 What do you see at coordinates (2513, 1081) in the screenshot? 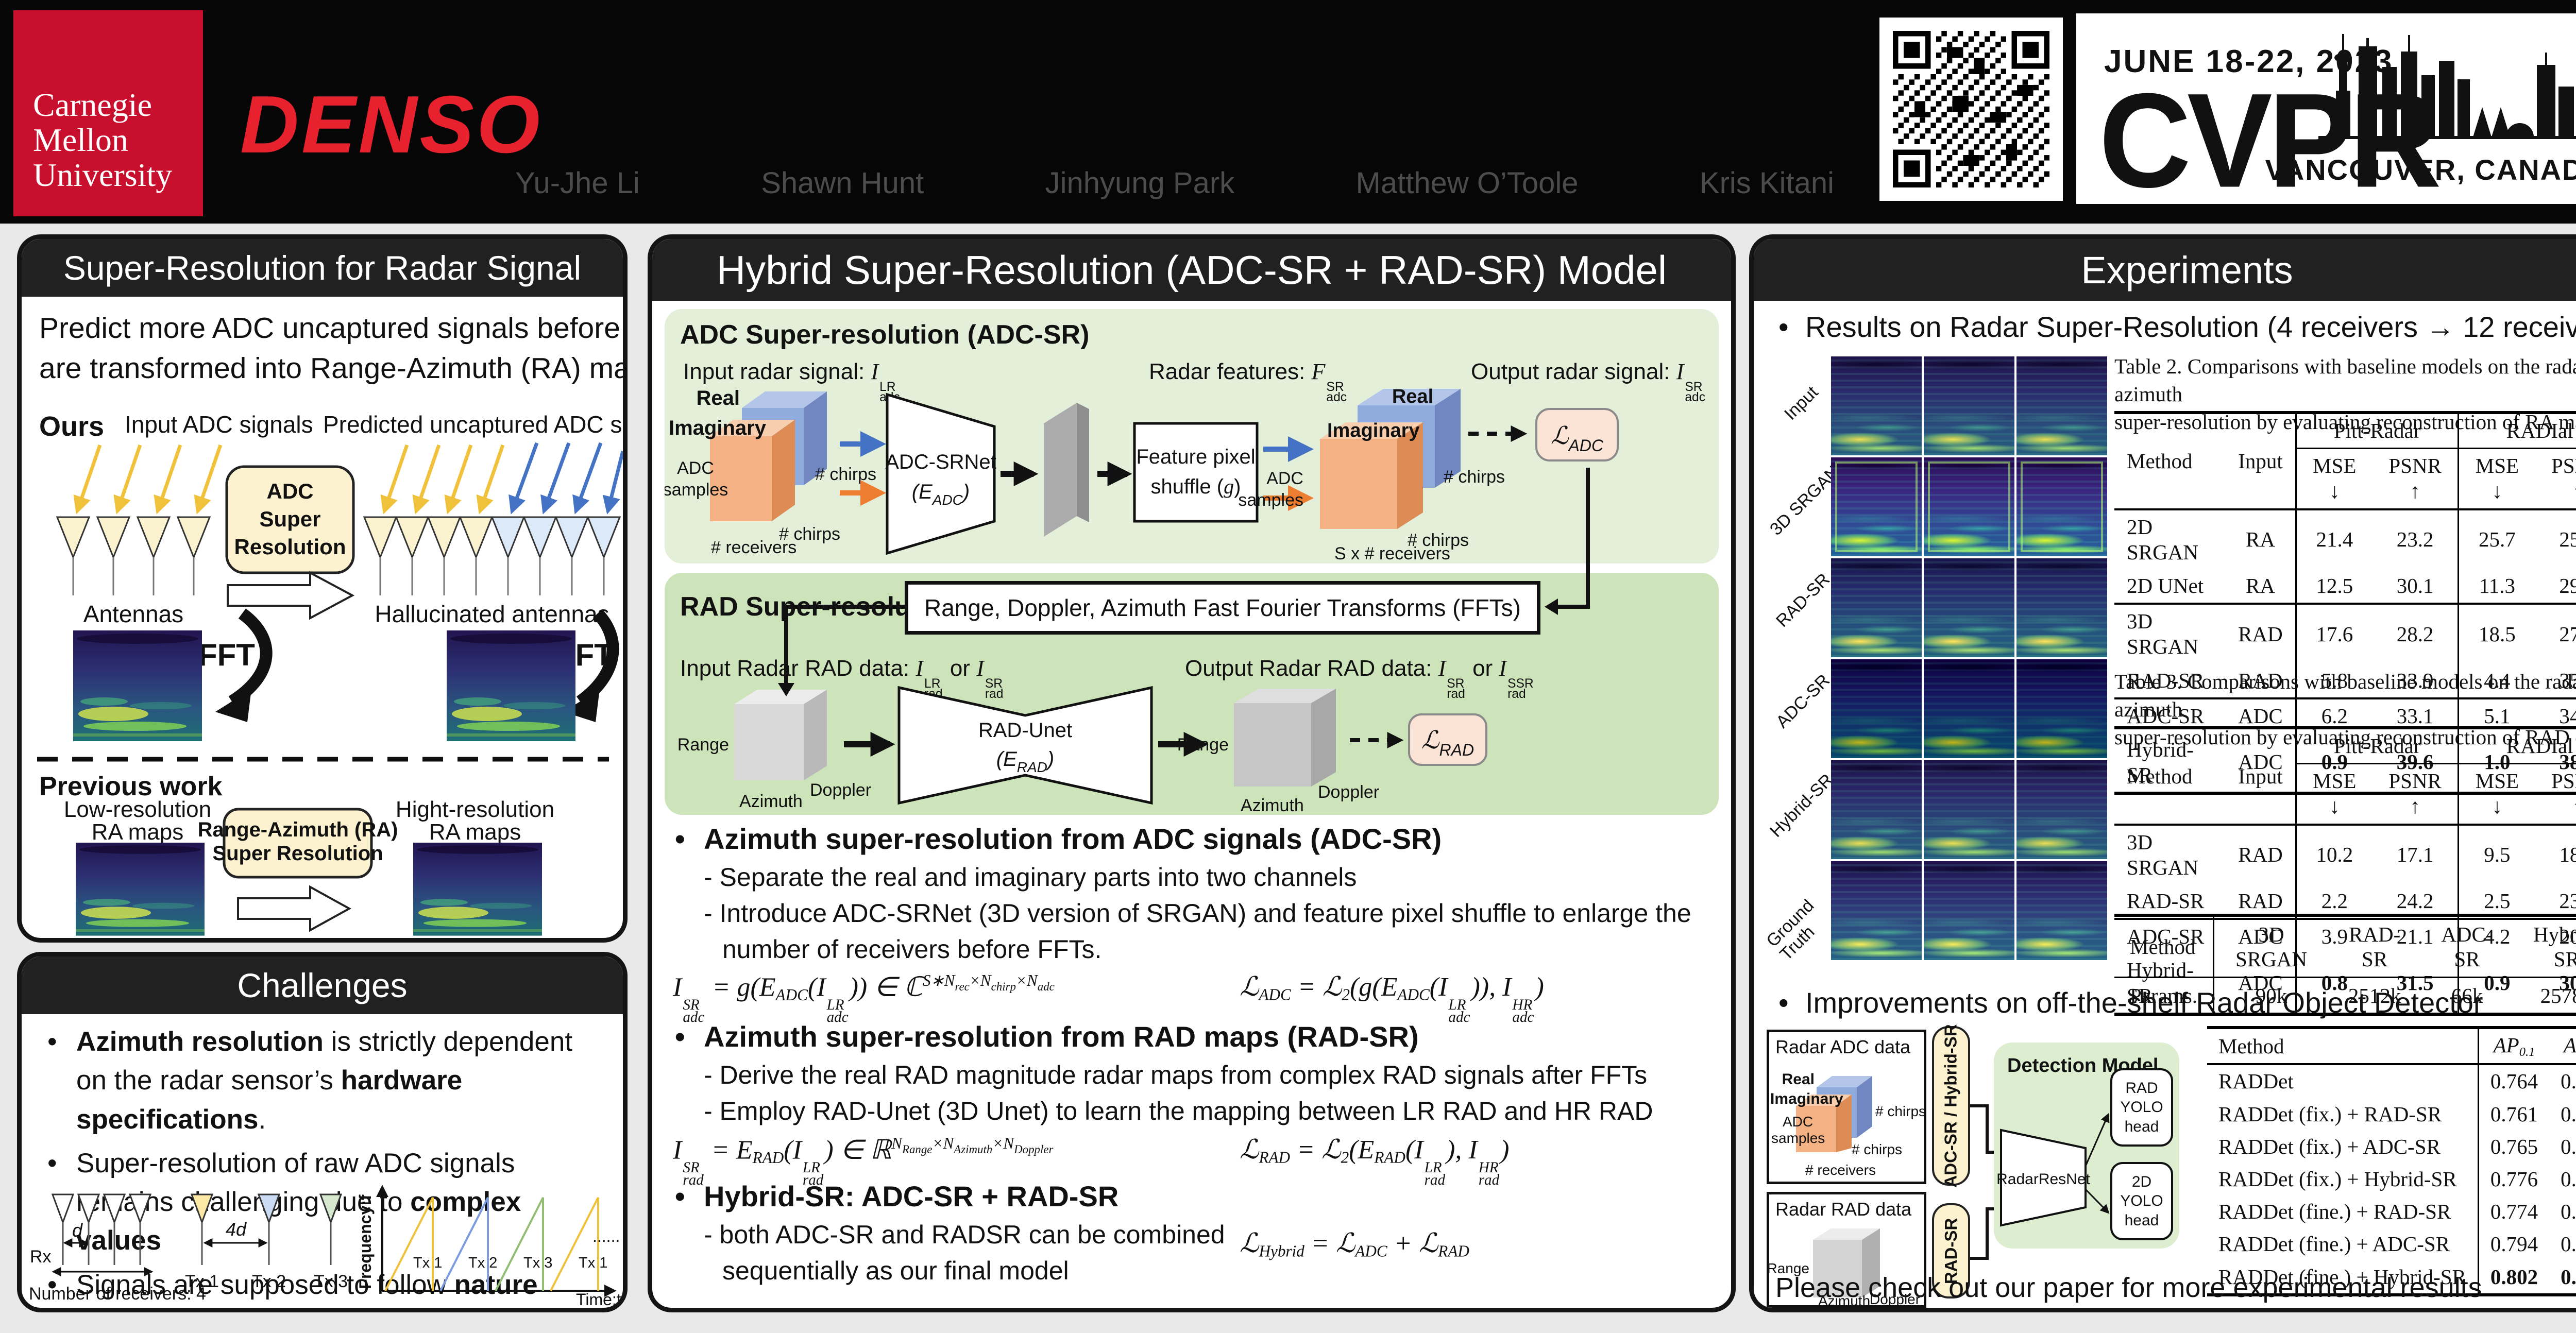
I see `table-cell: 0.764` at bounding box center [2513, 1081].